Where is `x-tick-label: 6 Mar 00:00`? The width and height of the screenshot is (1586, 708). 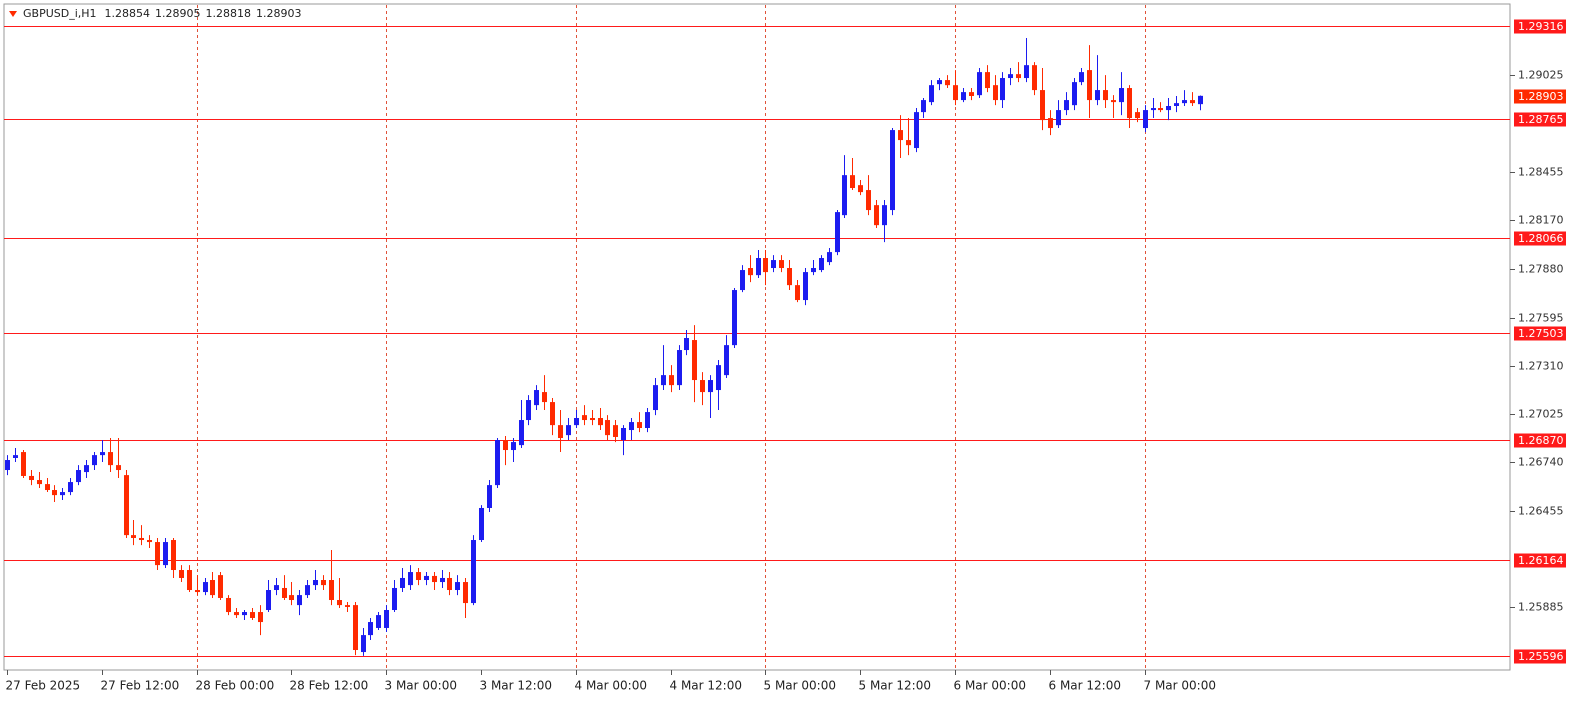 x-tick-label: 6 Mar 00:00 is located at coordinates (990, 686).